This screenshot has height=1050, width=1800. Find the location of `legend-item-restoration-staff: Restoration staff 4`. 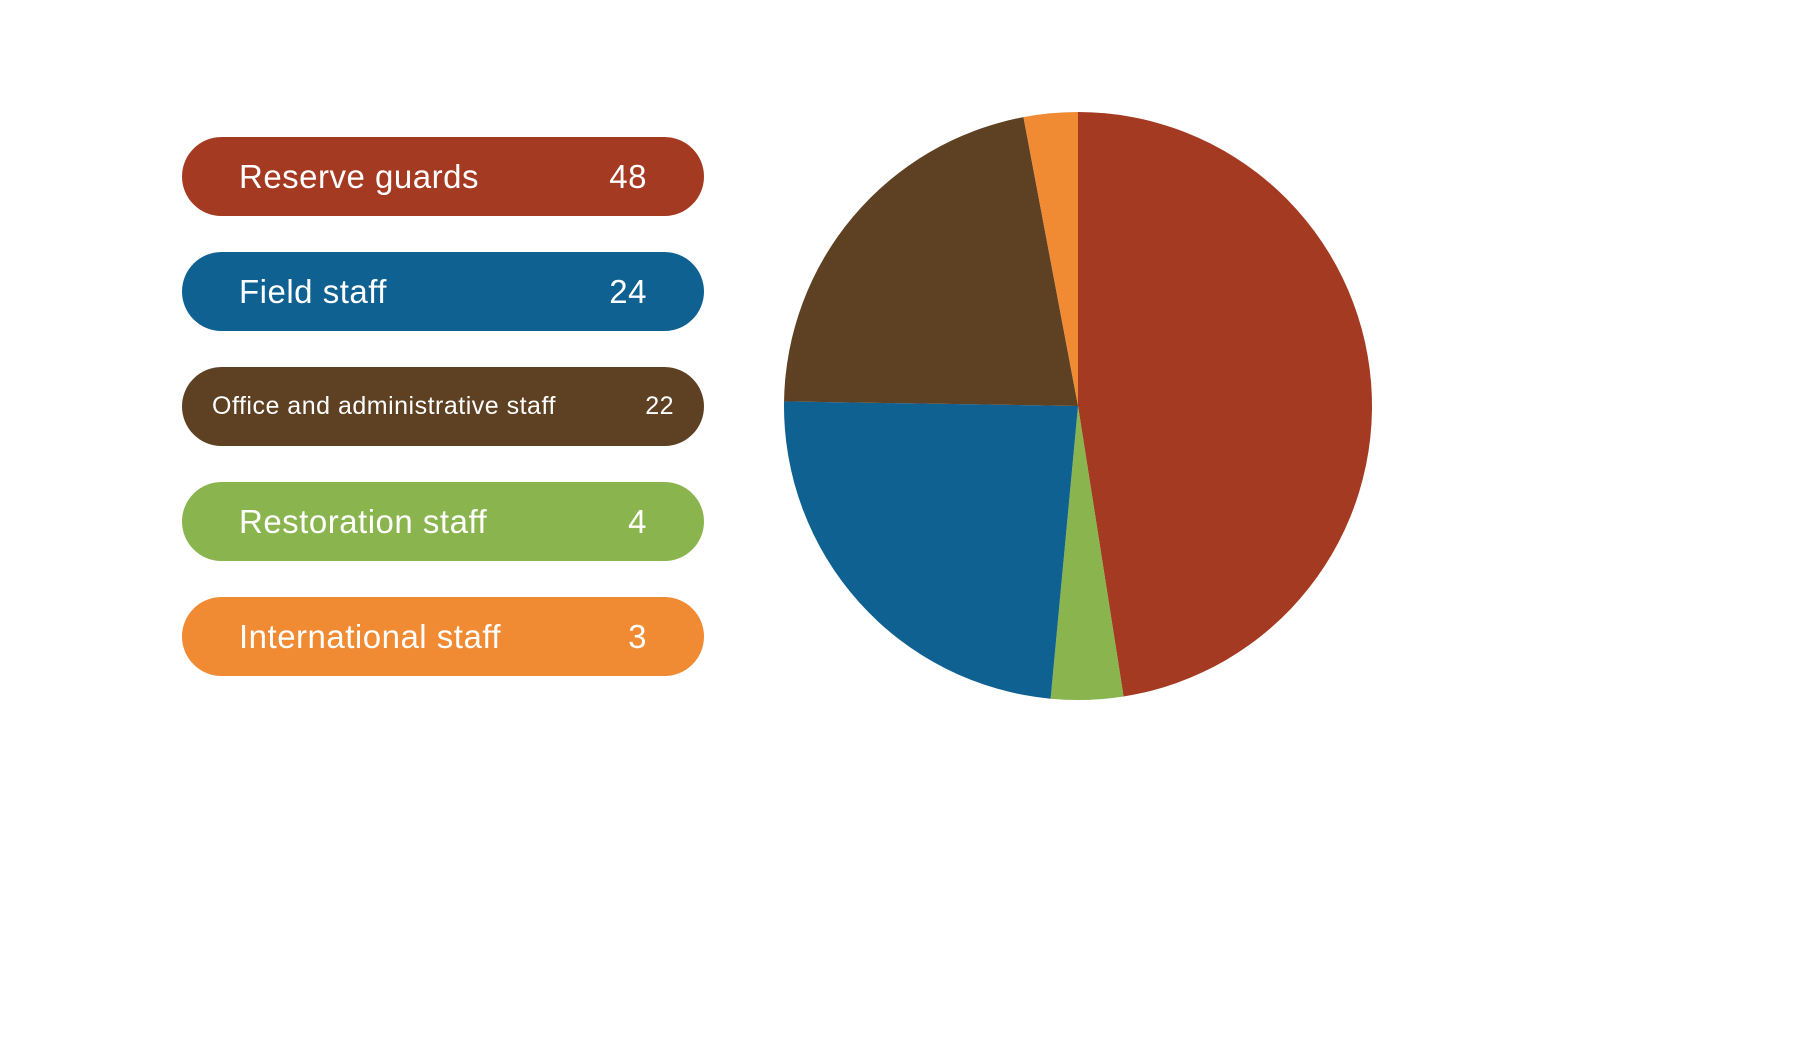

legend-item-restoration-staff: Restoration staff 4 is located at coordinates (443, 521).